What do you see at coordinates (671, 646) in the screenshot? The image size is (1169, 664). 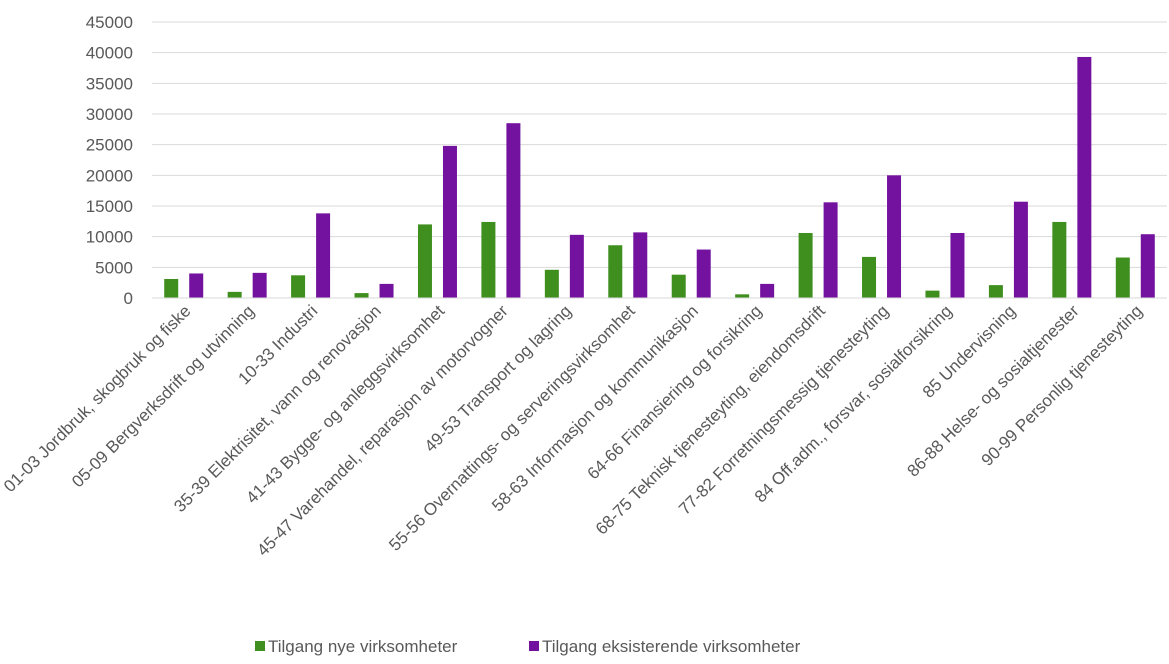 I see `legend-label: Tilgang eksisterende virksomheter` at bounding box center [671, 646].